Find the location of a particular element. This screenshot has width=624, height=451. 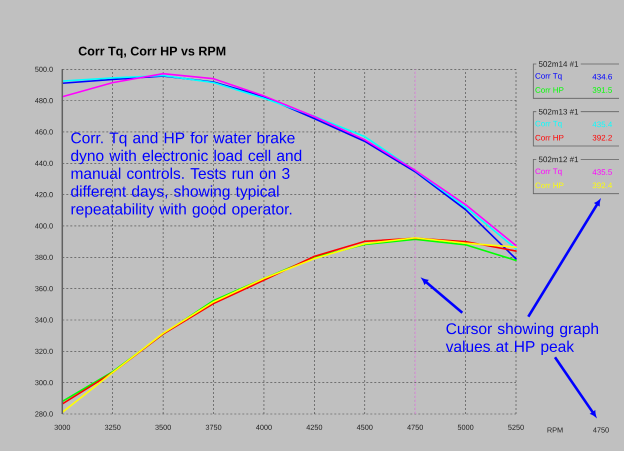

text: 391.5 is located at coordinates (602, 90).